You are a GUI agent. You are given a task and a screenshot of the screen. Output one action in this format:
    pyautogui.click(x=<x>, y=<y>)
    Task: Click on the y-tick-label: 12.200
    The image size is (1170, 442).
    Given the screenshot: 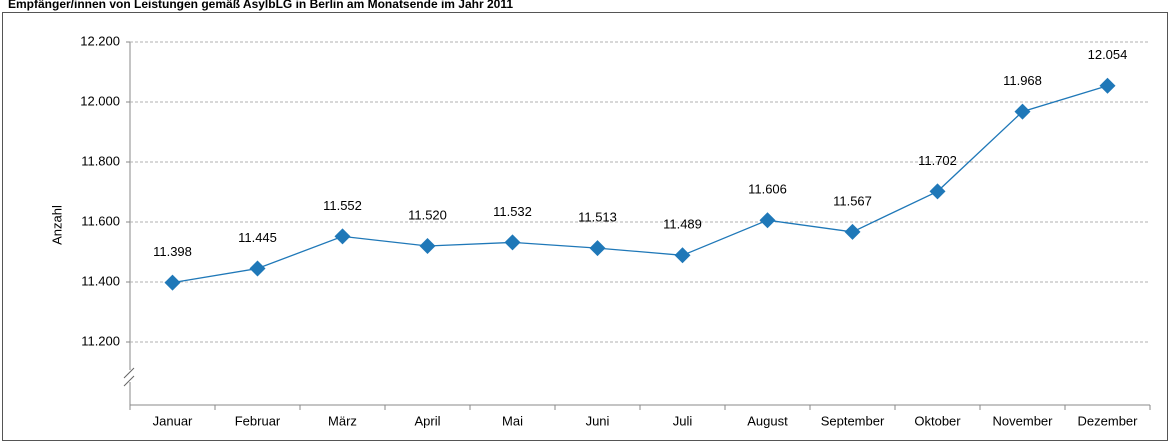 What is the action you would take?
    pyautogui.click(x=100, y=40)
    